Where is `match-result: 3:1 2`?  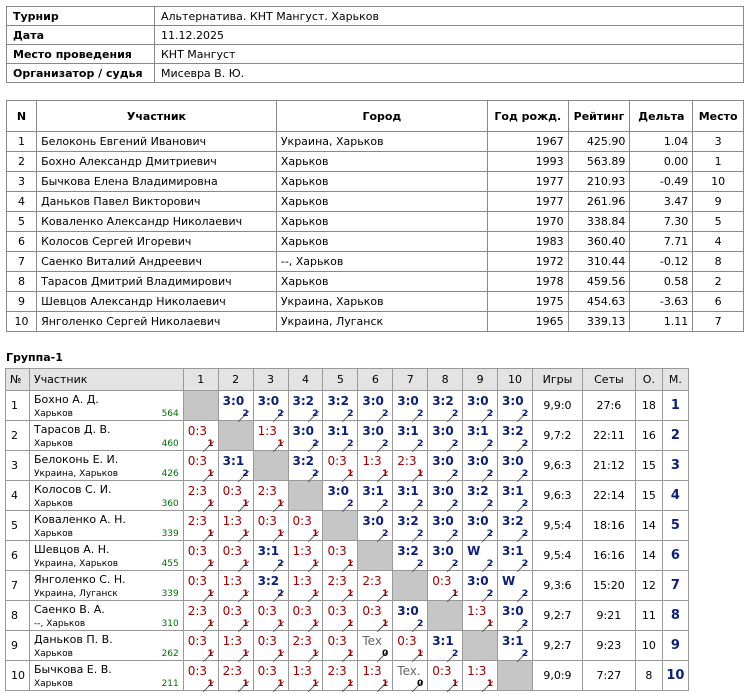
match-result: 3:1 2 is located at coordinates (410, 497).